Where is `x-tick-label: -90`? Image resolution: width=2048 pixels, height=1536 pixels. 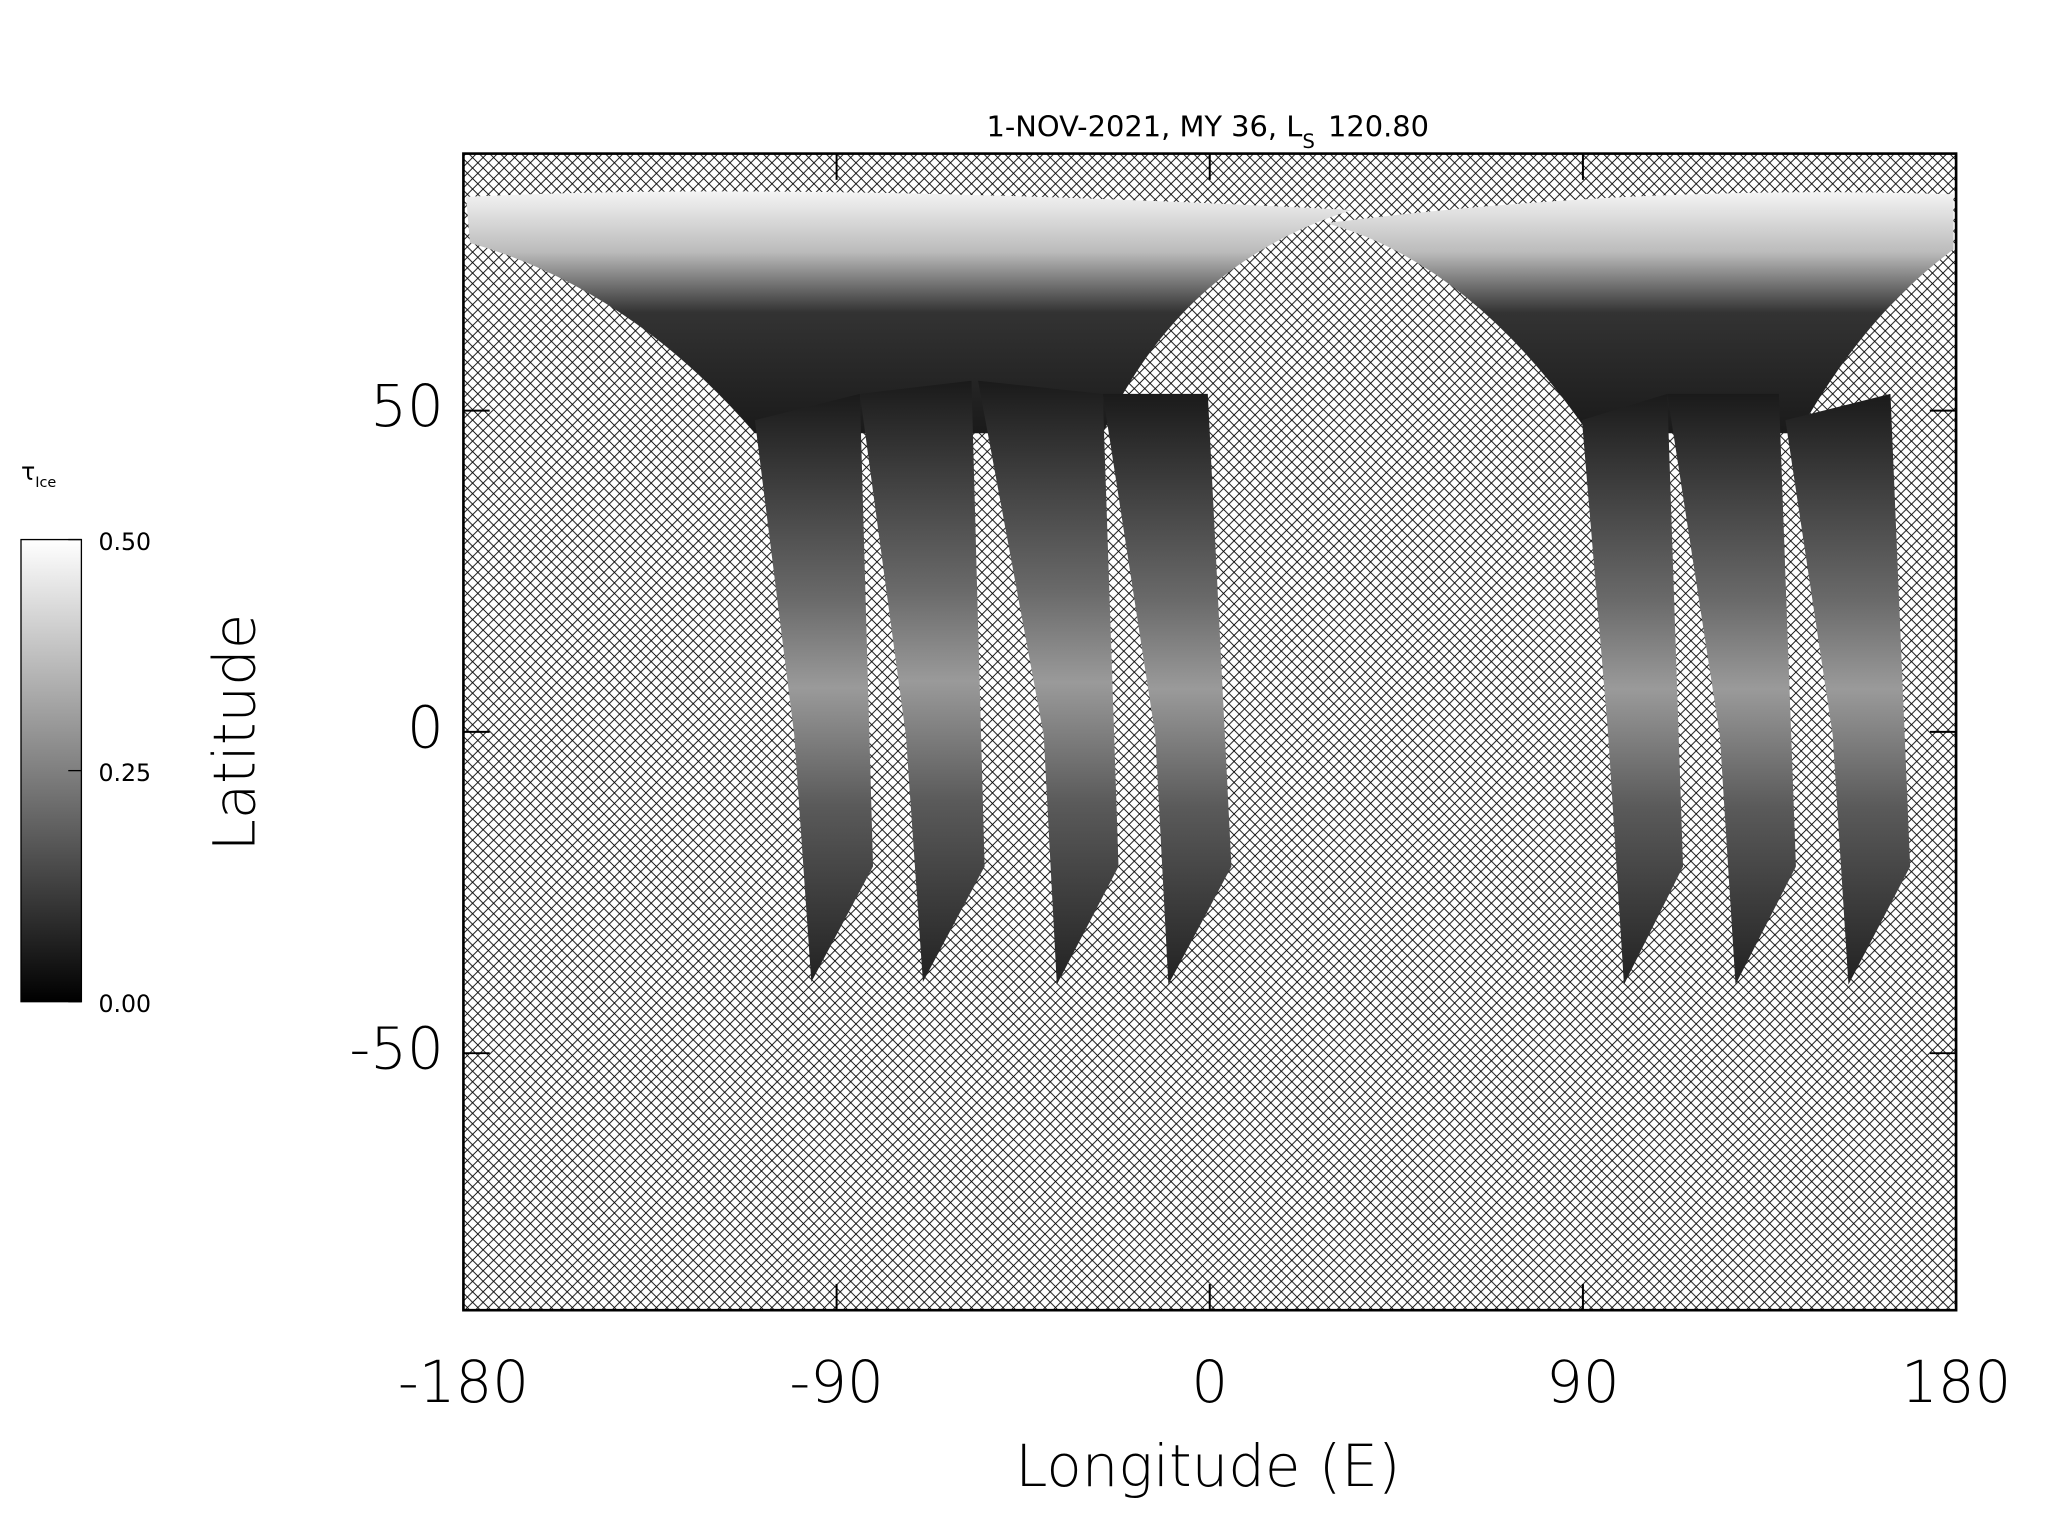 x-tick-label: -90 is located at coordinates (836, 1382).